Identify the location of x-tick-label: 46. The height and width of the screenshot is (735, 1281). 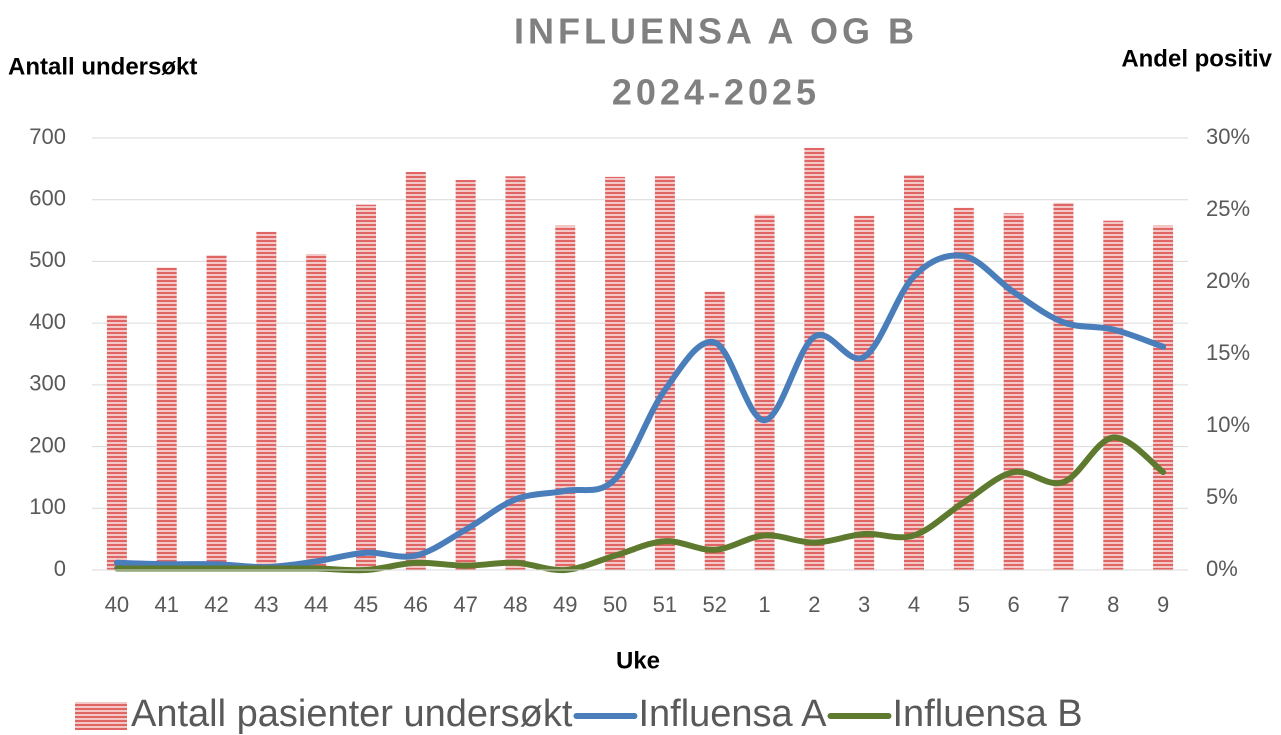
(416, 604).